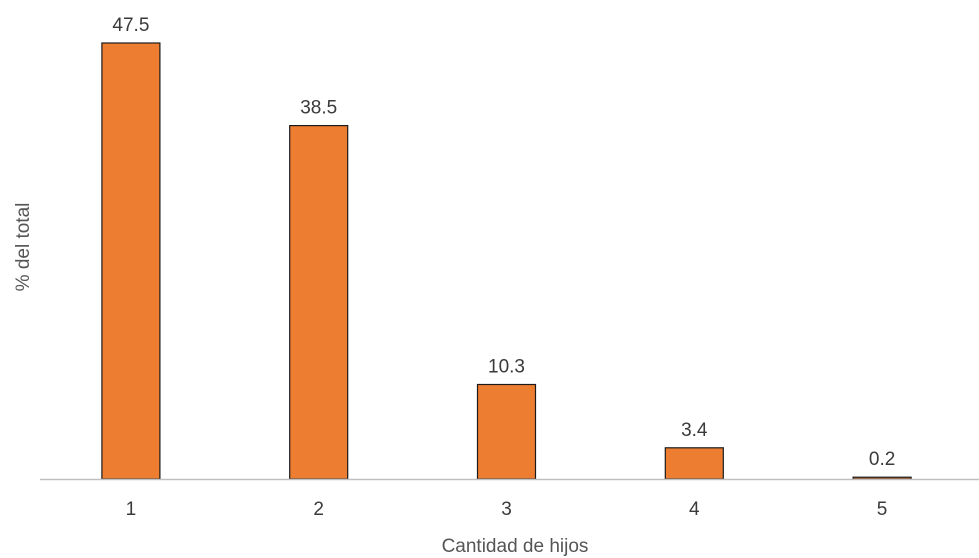 The image size is (979, 558). I want to click on x-tick-labels-group: 1 2 3 4 5, so click(507, 509).